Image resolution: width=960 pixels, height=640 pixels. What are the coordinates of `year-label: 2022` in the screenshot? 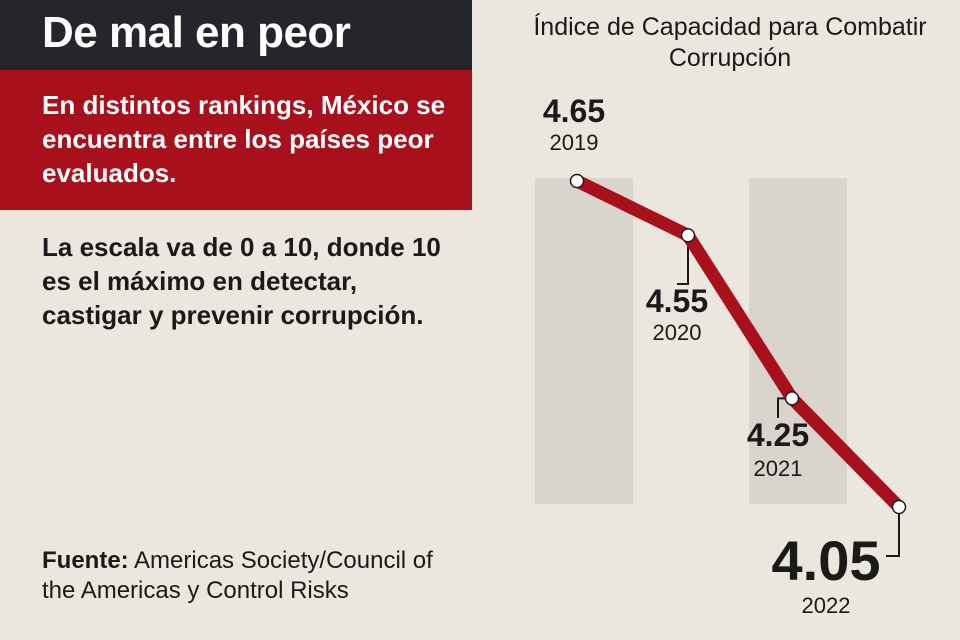 It's located at (826, 605).